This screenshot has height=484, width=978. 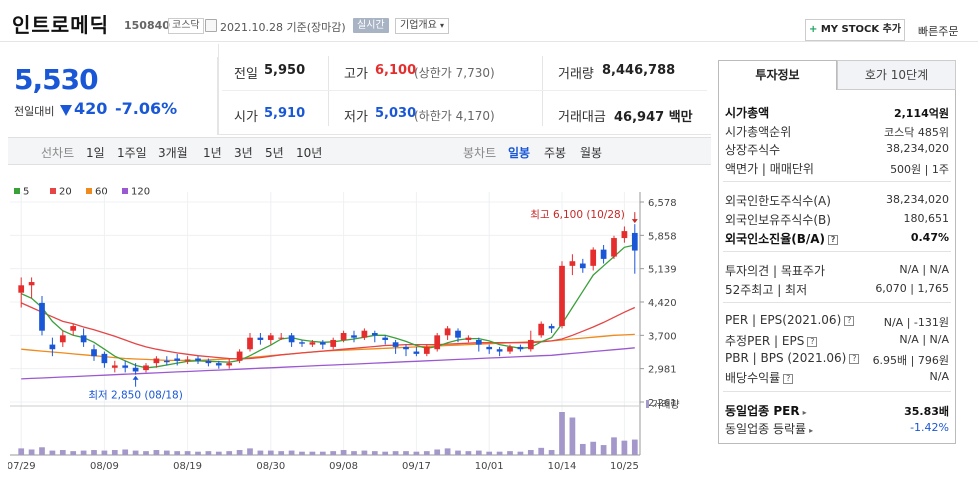 What do you see at coordinates (747, 113) in the screenshot?
I see `market-row-label: 시가총액` at bounding box center [747, 113].